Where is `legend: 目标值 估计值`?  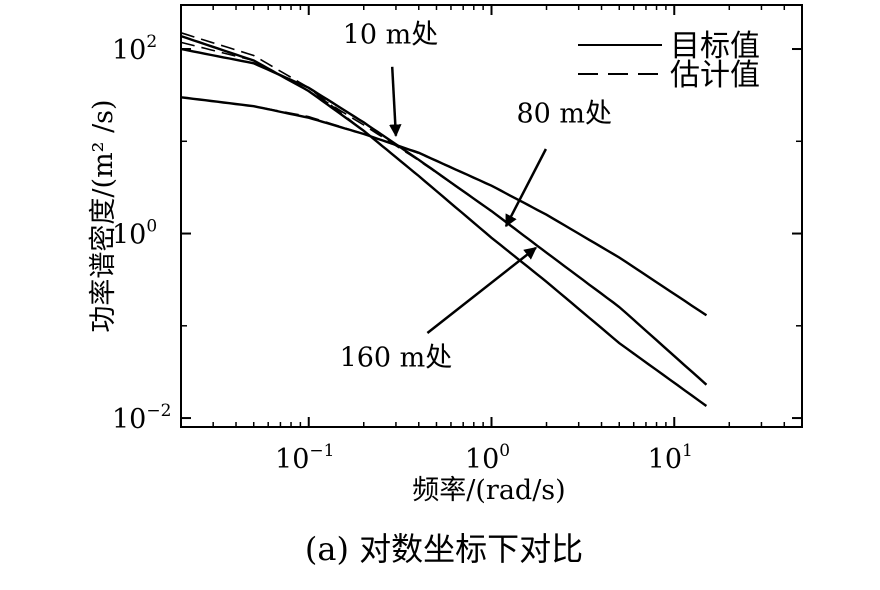
legend: 目标值 估计值 is located at coordinates (669, 61).